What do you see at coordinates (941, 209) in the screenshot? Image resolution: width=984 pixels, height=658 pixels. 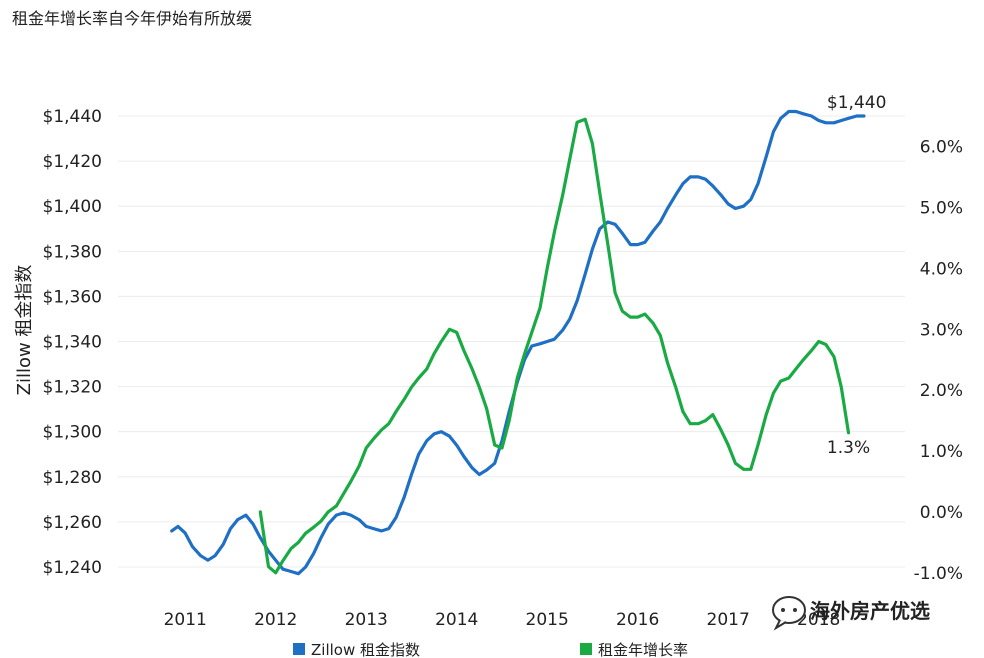 I see `right-tick-label: 5.0%` at bounding box center [941, 209].